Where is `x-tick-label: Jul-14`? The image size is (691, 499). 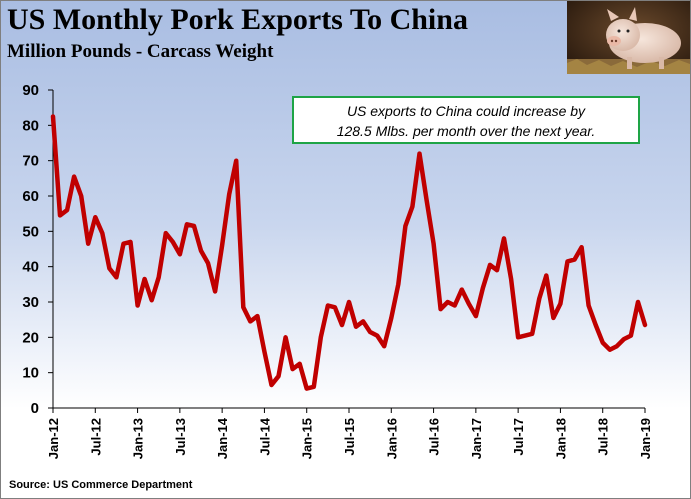 x-tick-label: Jul-14 is located at coordinates (264, 436).